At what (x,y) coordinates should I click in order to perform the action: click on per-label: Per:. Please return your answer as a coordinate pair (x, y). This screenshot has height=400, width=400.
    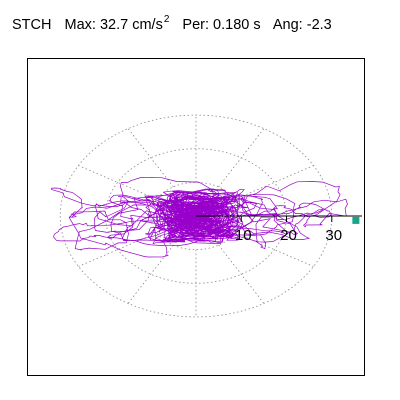
    Looking at the image, I should click on (196, 25).